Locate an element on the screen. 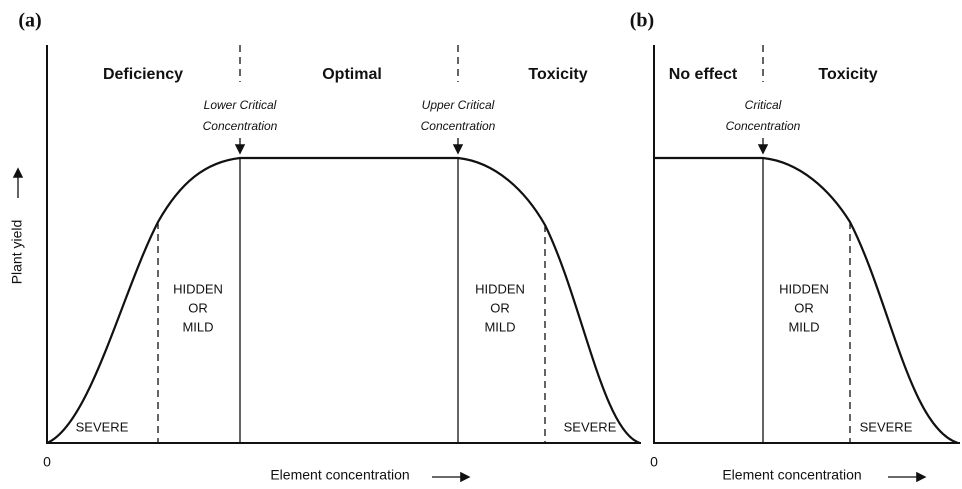  zone-label: No effect is located at coordinates (703, 74).